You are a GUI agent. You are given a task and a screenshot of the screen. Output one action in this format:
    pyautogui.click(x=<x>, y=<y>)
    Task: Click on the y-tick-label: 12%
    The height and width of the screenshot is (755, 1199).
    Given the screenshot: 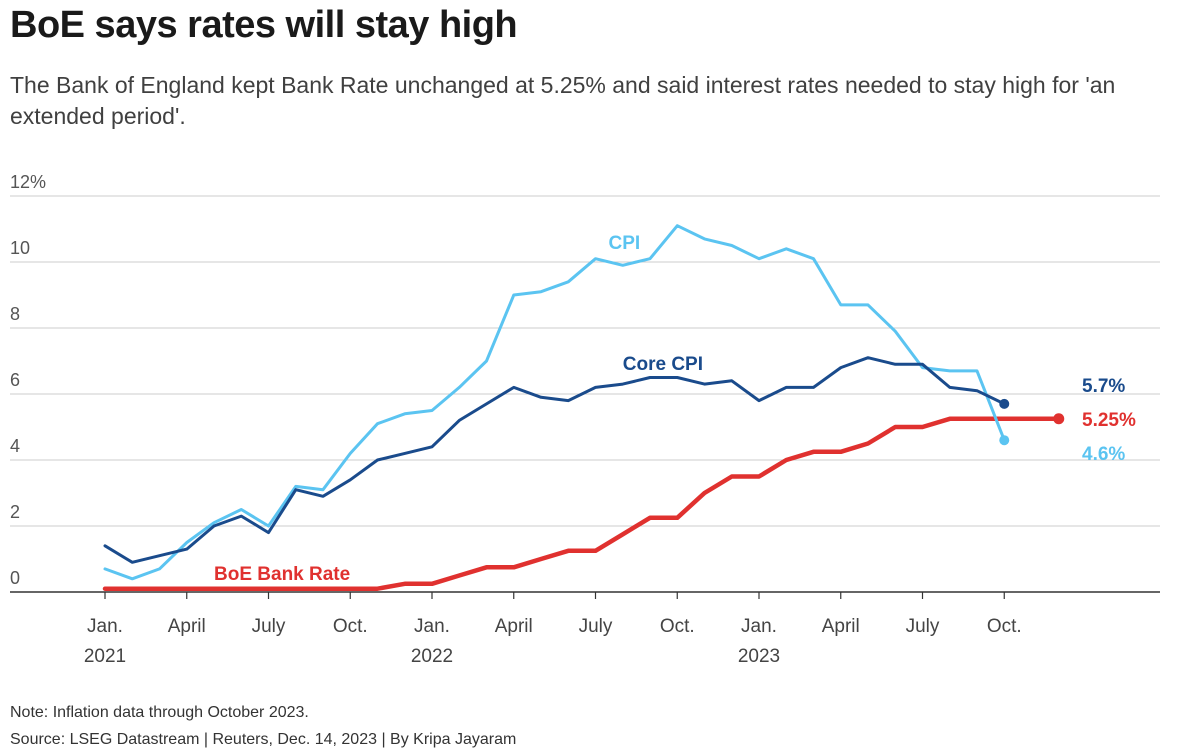 What is the action you would take?
    pyautogui.click(x=28, y=182)
    